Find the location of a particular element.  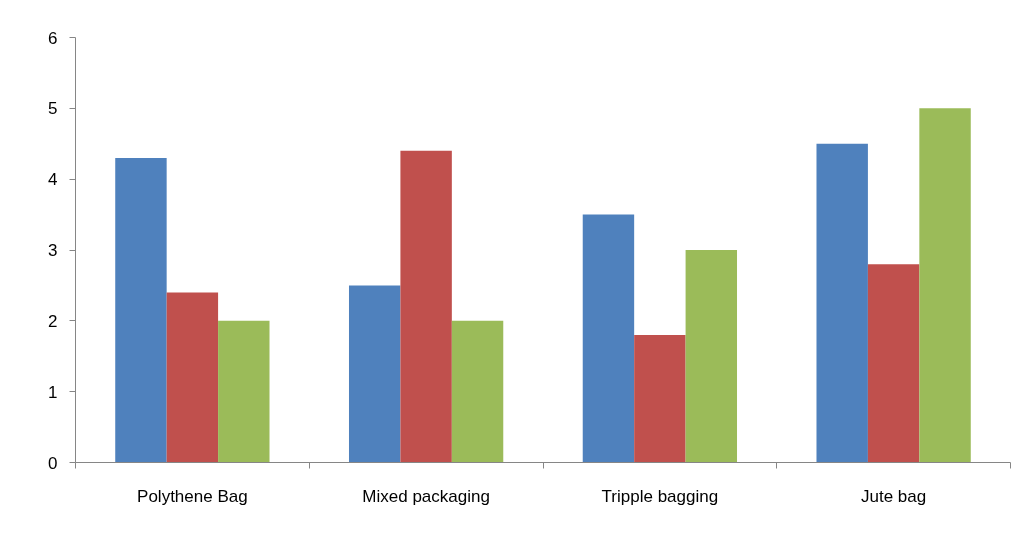

y-tick-label: 3 is located at coordinates (53, 250).